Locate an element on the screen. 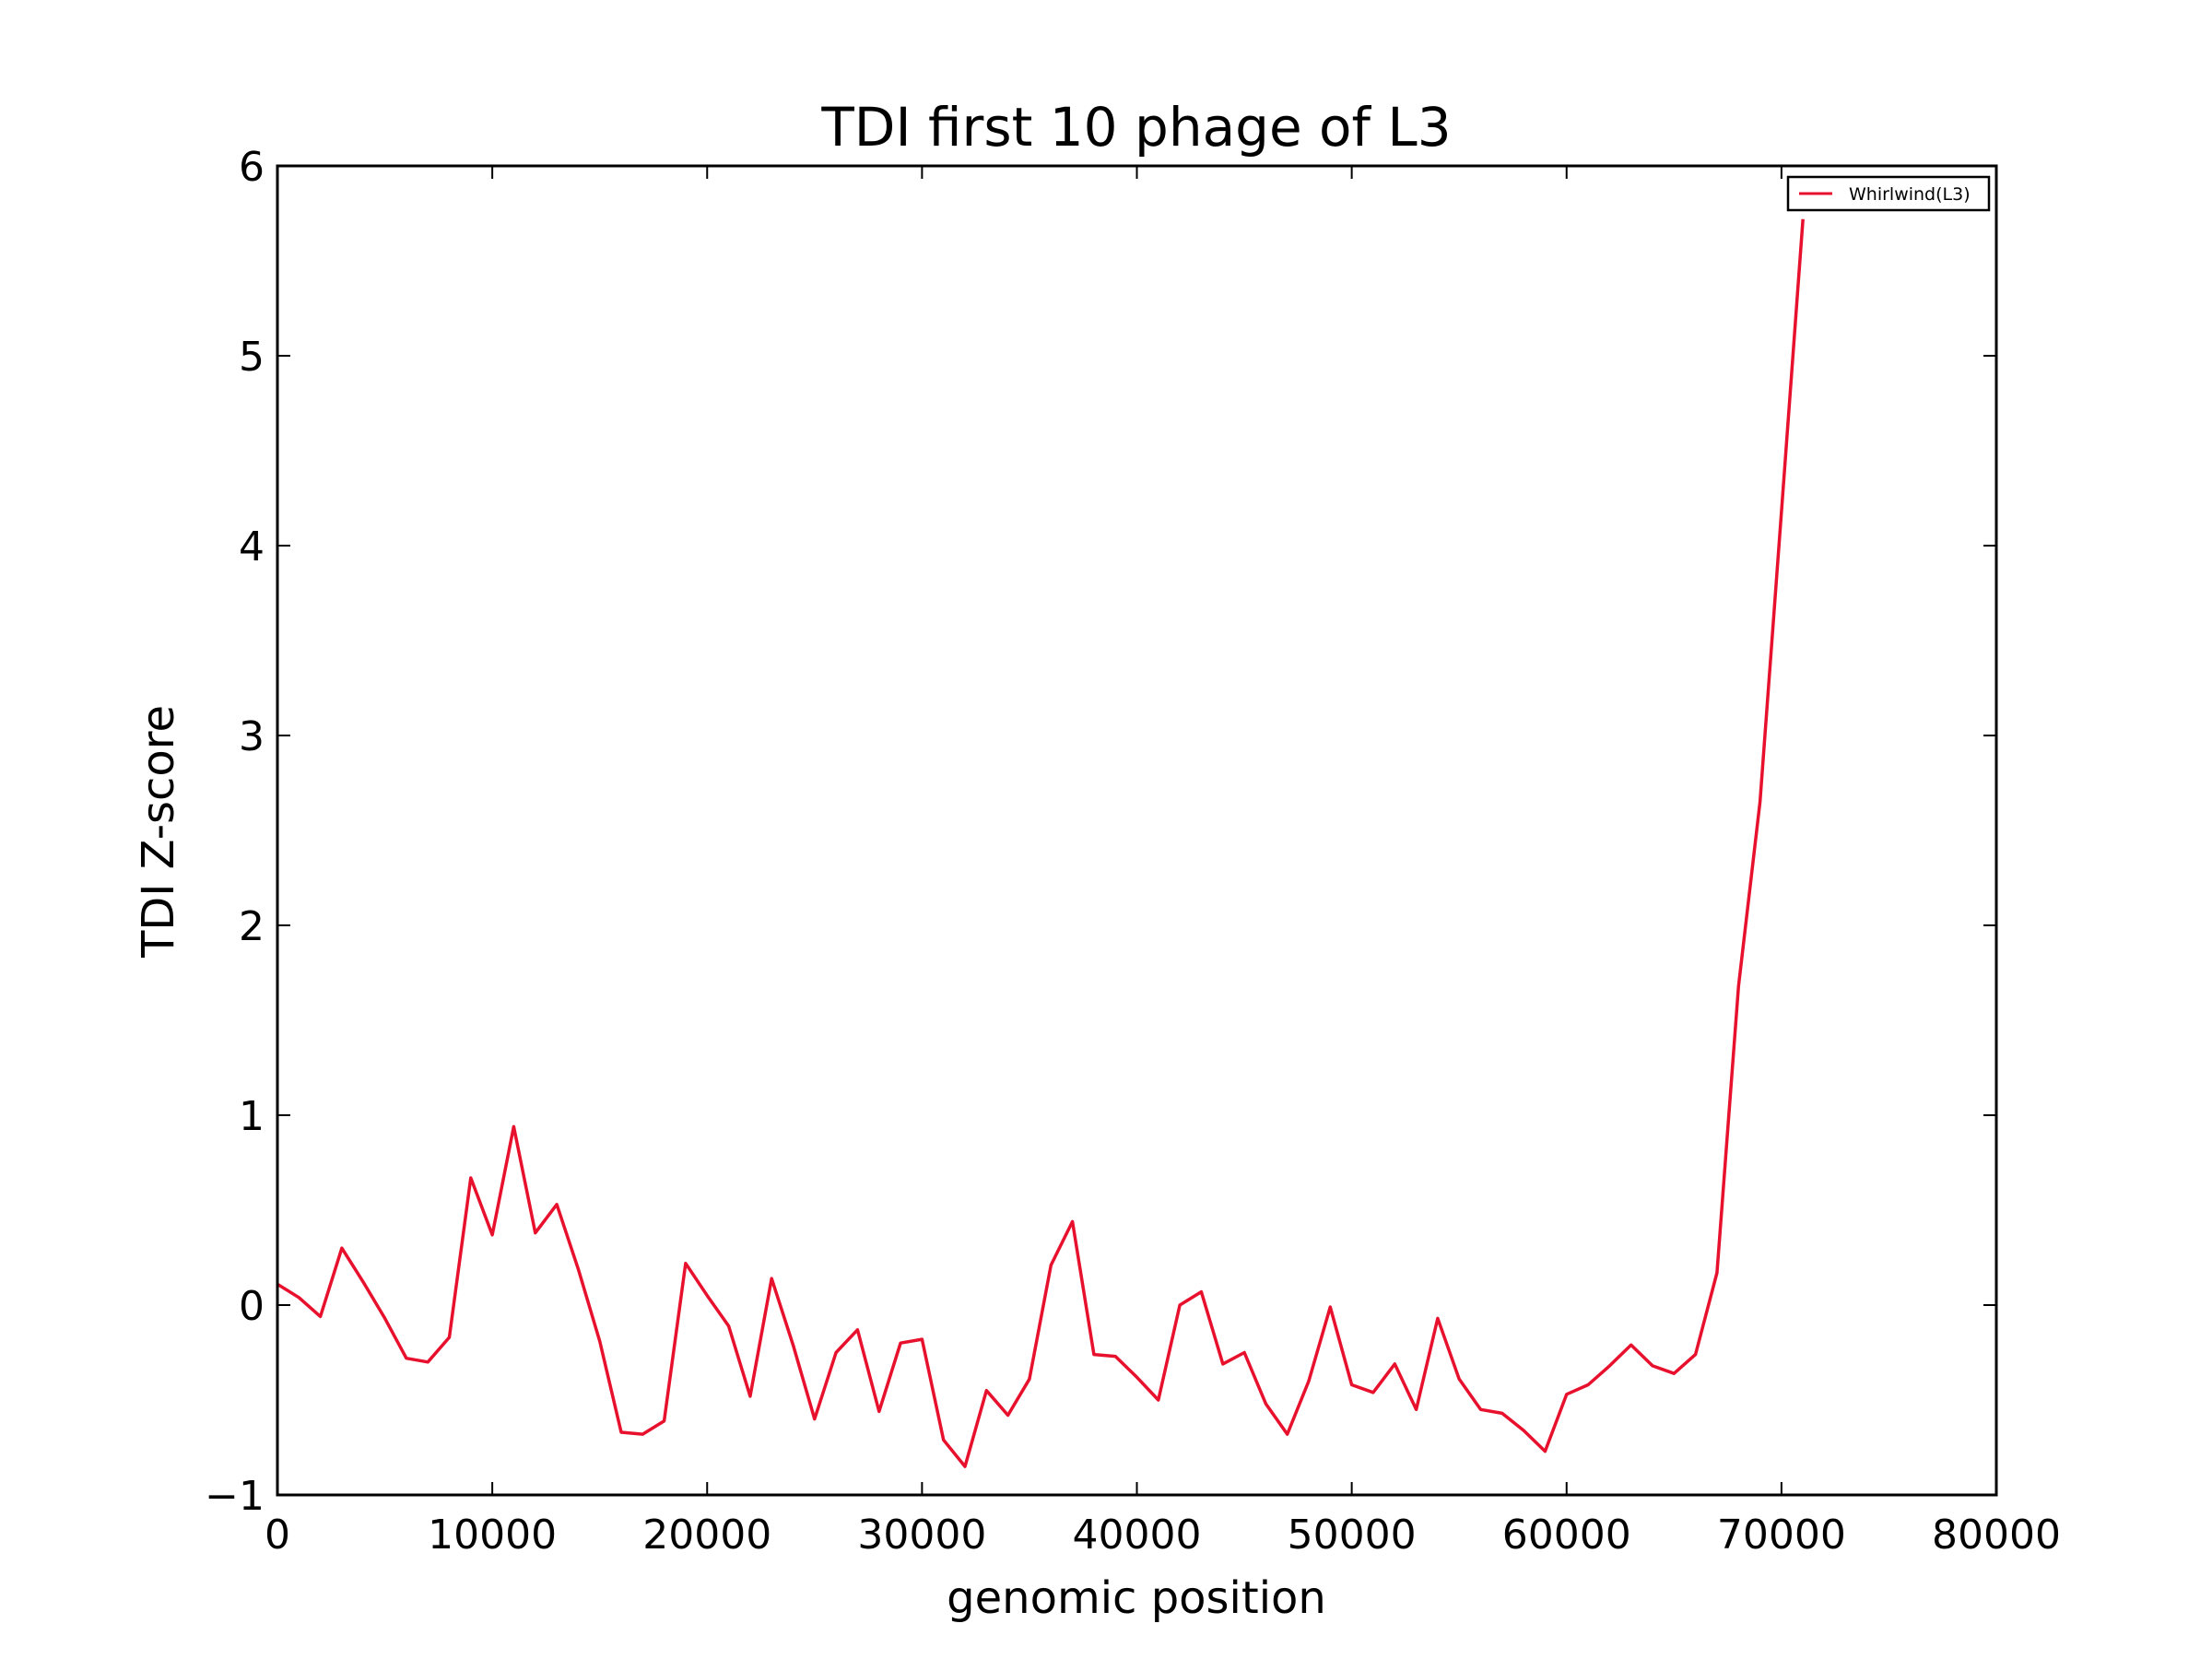 The width and height of the screenshot is (2212, 1659). x-tick-label: 30000 is located at coordinates (921, 1535).